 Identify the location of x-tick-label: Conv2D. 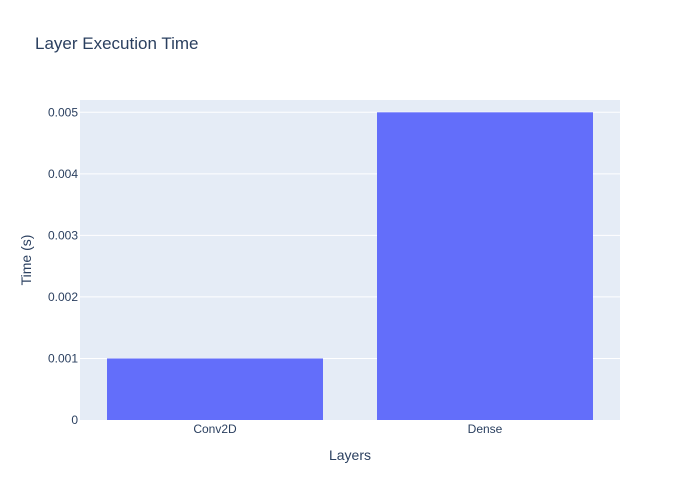
(215, 429).